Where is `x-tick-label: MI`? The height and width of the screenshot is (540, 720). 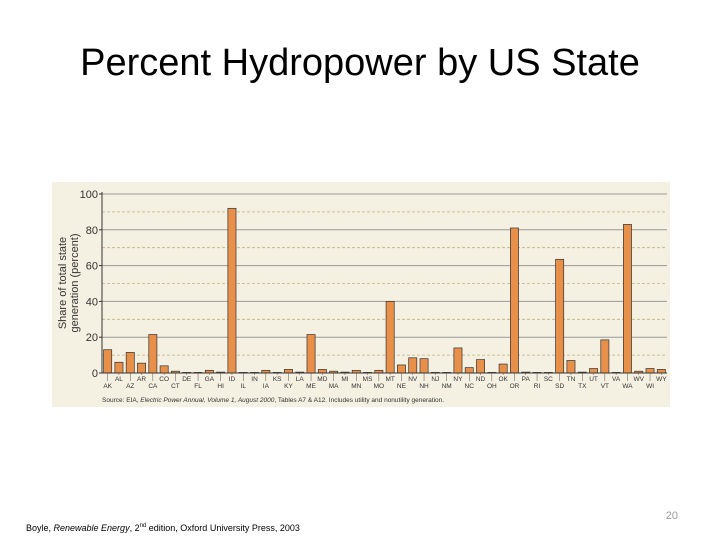
x-tick-label: MI is located at coordinates (344, 379).